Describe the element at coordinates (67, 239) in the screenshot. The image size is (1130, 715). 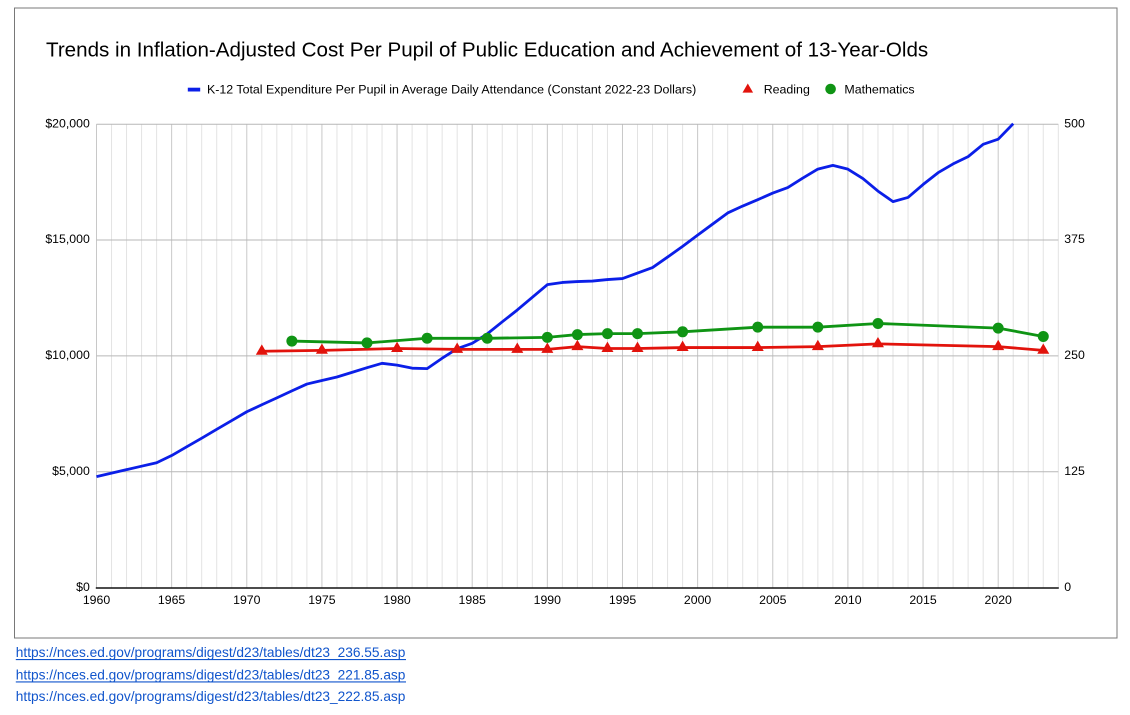
I see `svg-text: $15,000` at that location.